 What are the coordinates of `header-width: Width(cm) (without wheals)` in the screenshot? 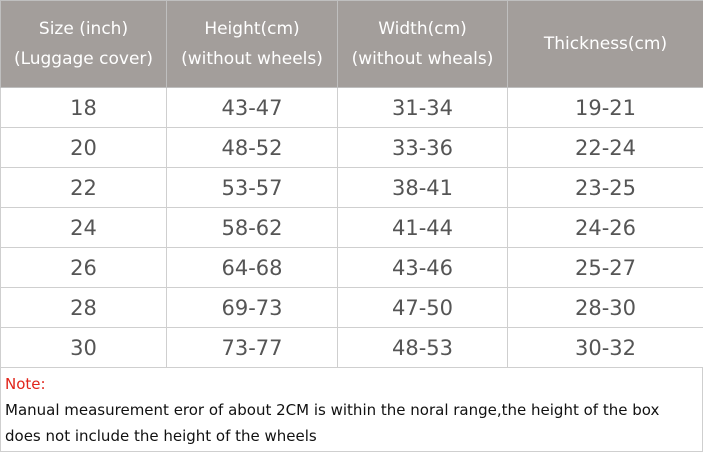 It's located at (423, 44).